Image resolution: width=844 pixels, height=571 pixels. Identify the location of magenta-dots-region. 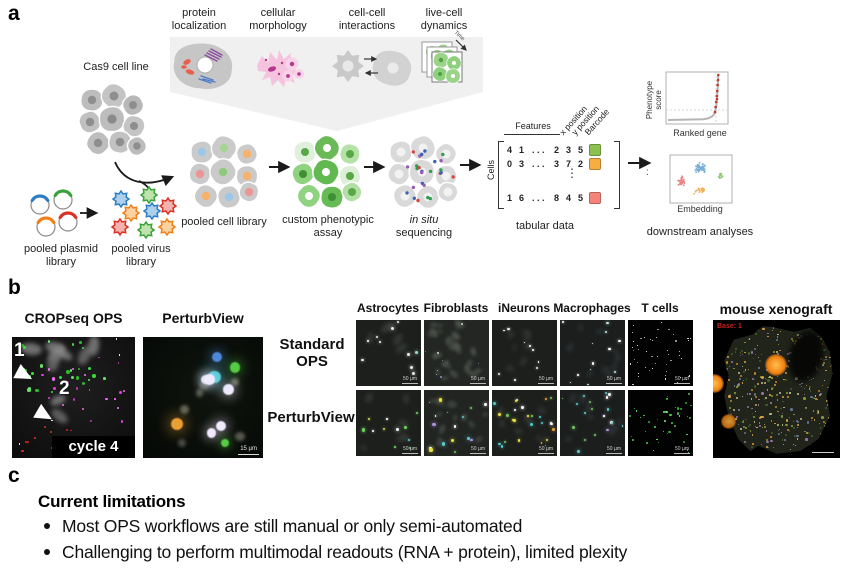
(87, 391).